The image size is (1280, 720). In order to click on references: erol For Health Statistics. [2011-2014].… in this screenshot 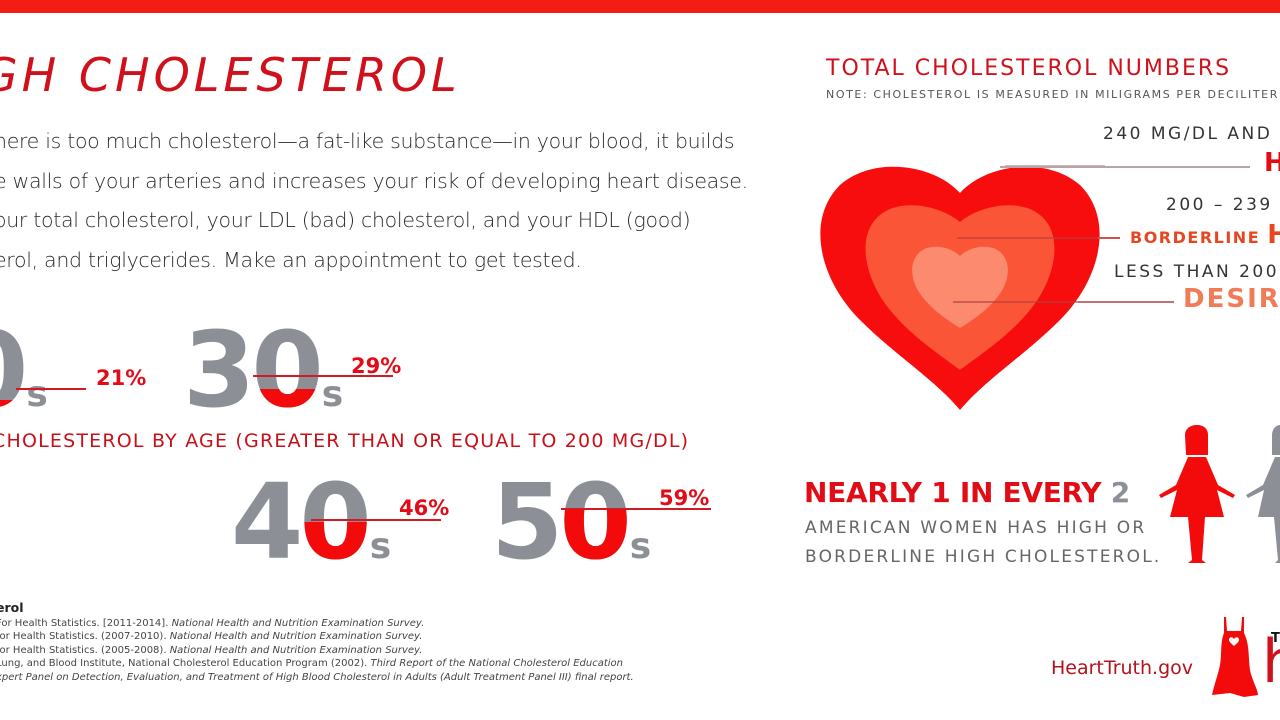, I will do `click(328, 642)`.